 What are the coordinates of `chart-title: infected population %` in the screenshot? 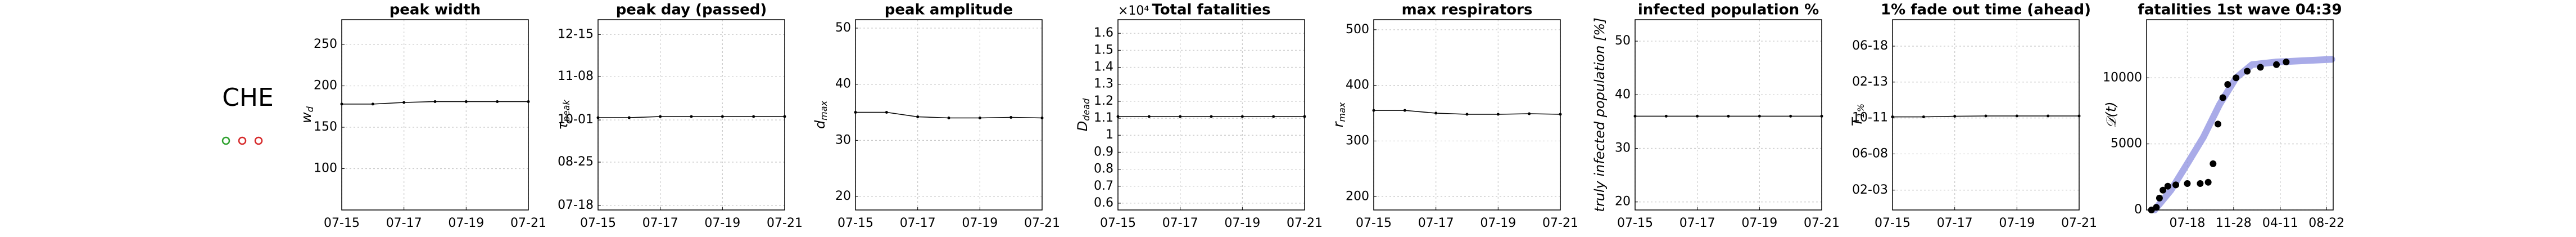 It's located at (1729, 10).